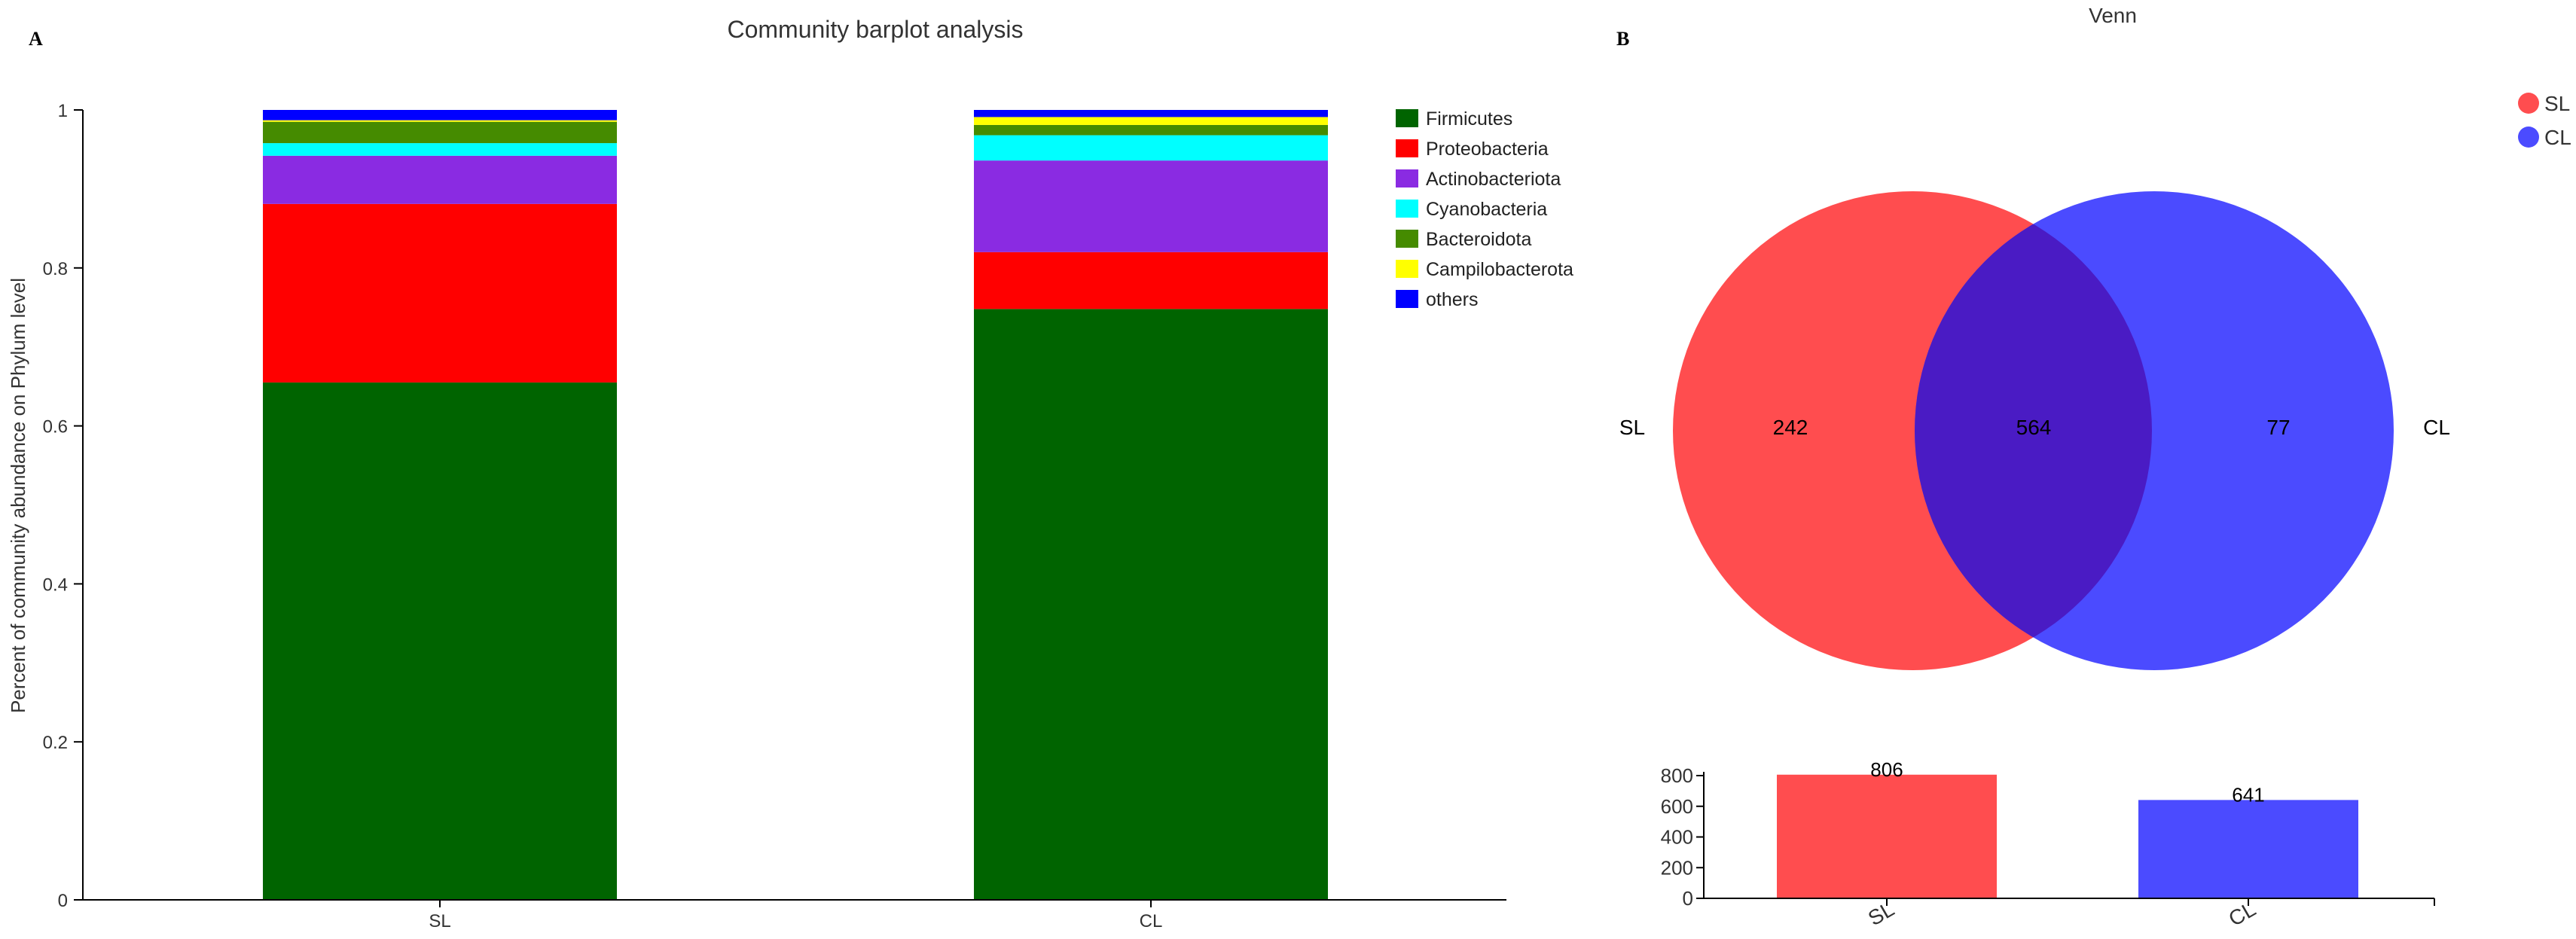  Describe the element at coordinates (2242, 914) in the screenshot. I see `totals-x-tick-label-cl: CL` at that location.